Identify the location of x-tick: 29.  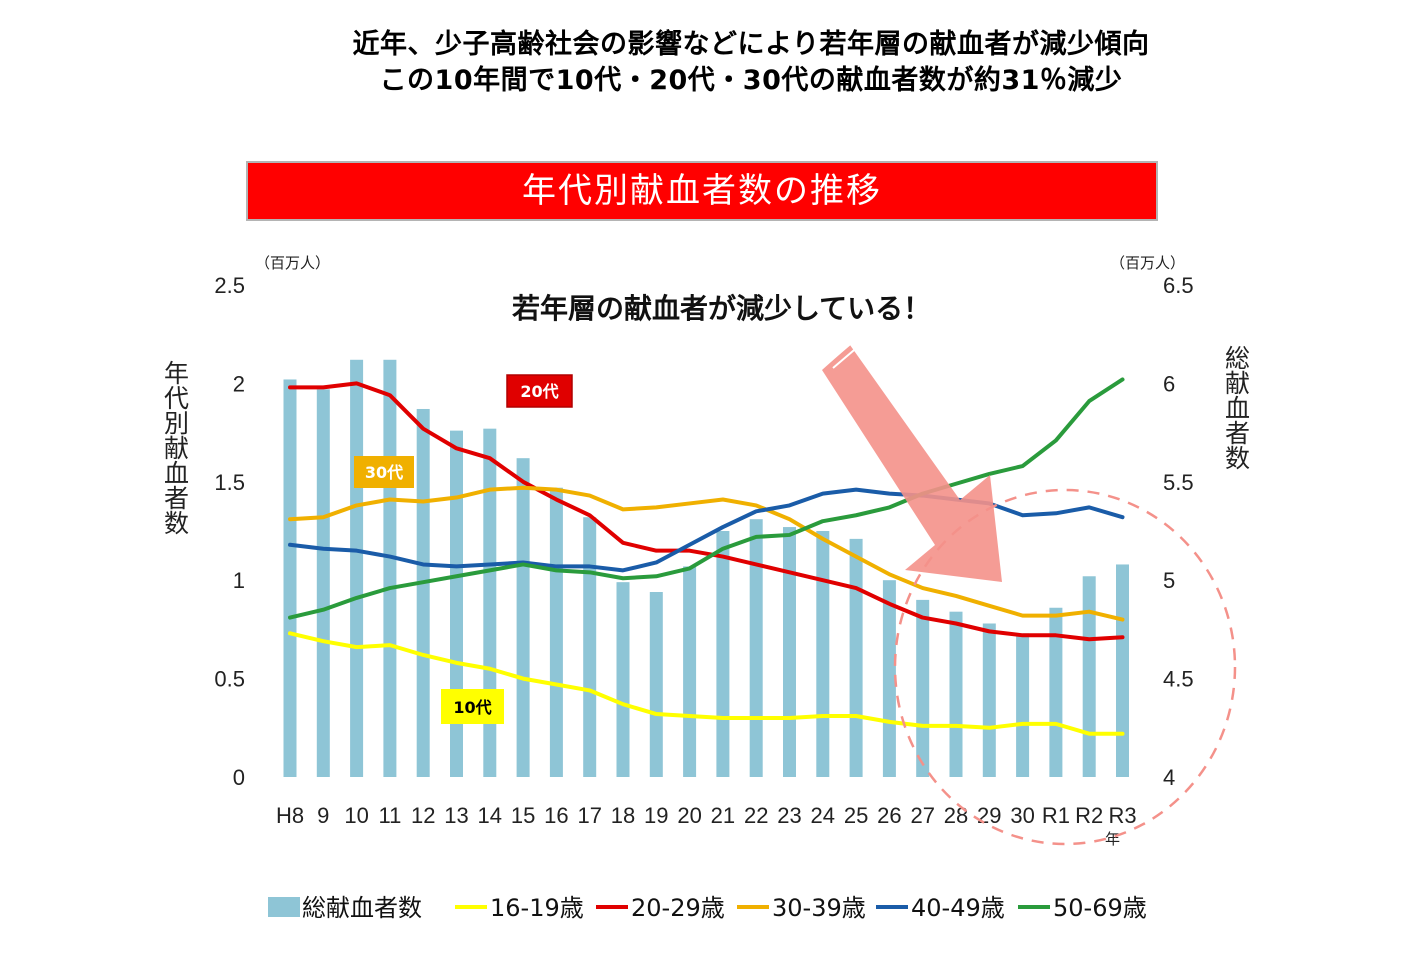
(989, 815).